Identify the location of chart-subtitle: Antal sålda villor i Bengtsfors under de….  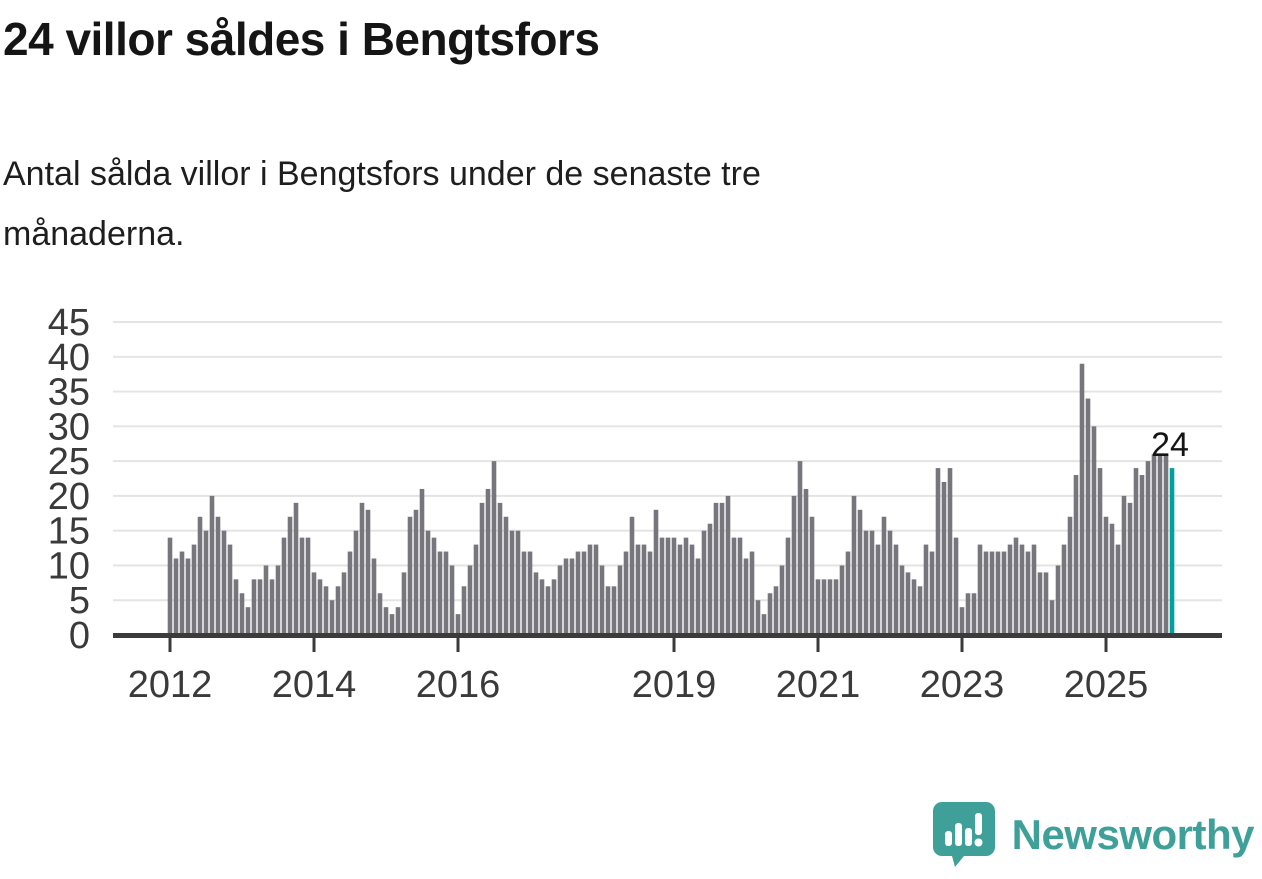
(382, 204).